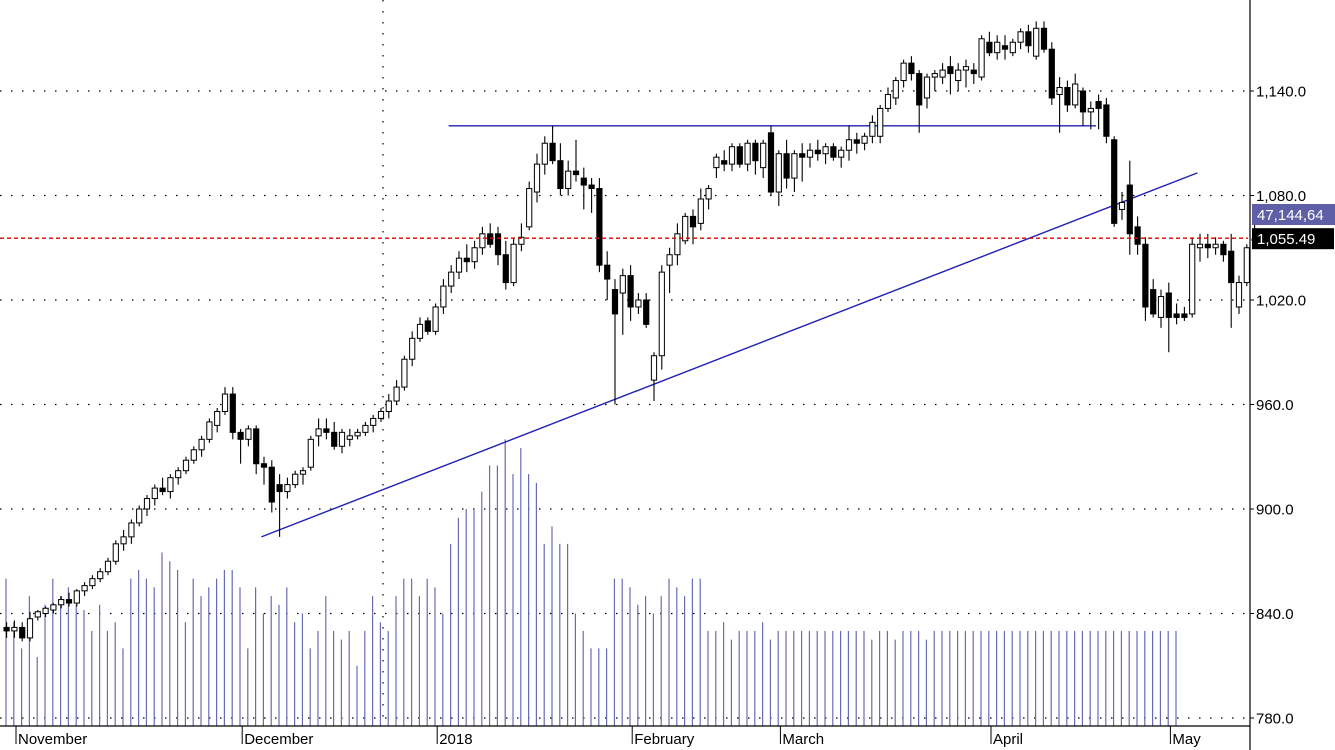  What do you see at coordinates (803, 739) in the screenshot?
I see `x-tick-label: March` at bounding box center [803, 739].